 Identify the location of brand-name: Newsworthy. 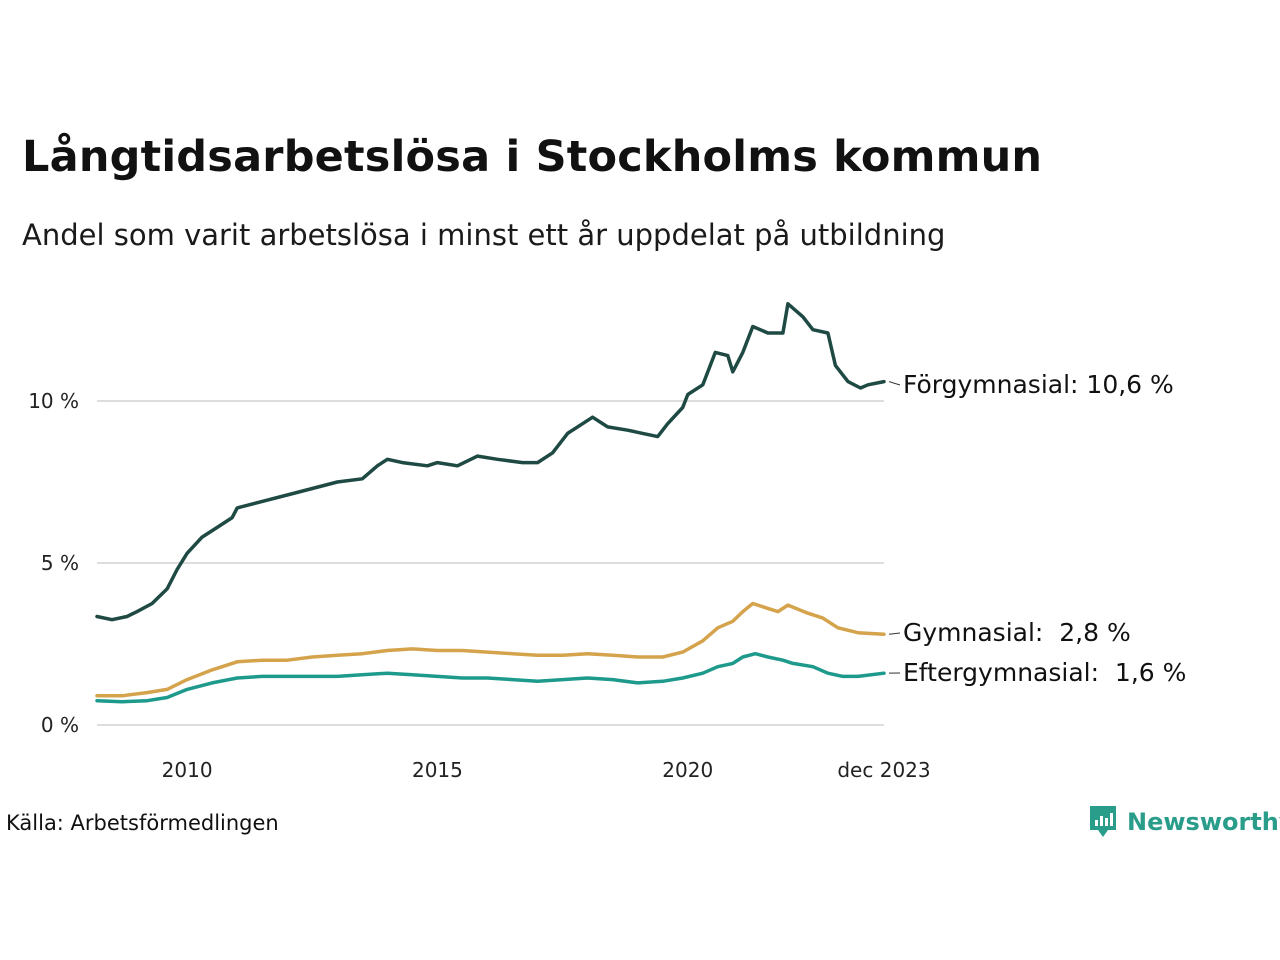
(1203, 822).